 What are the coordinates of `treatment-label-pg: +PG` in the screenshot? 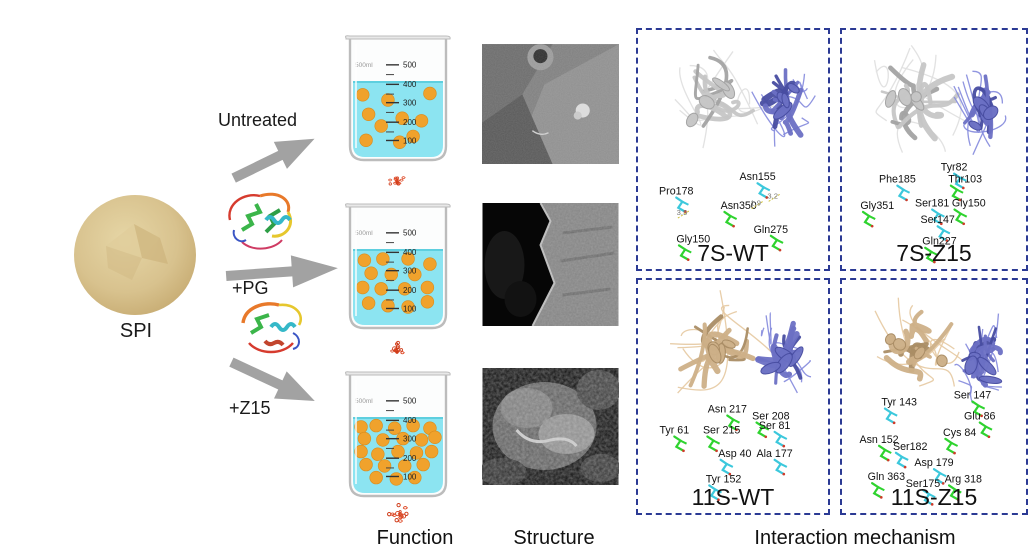 It's located at (250, 288).